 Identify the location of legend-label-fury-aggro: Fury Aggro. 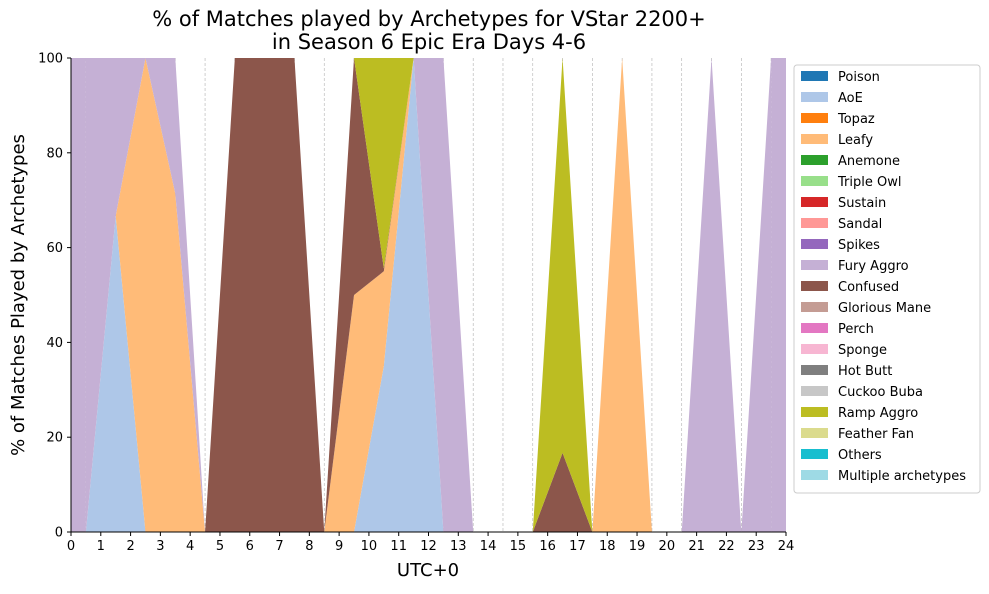
(873, 266).